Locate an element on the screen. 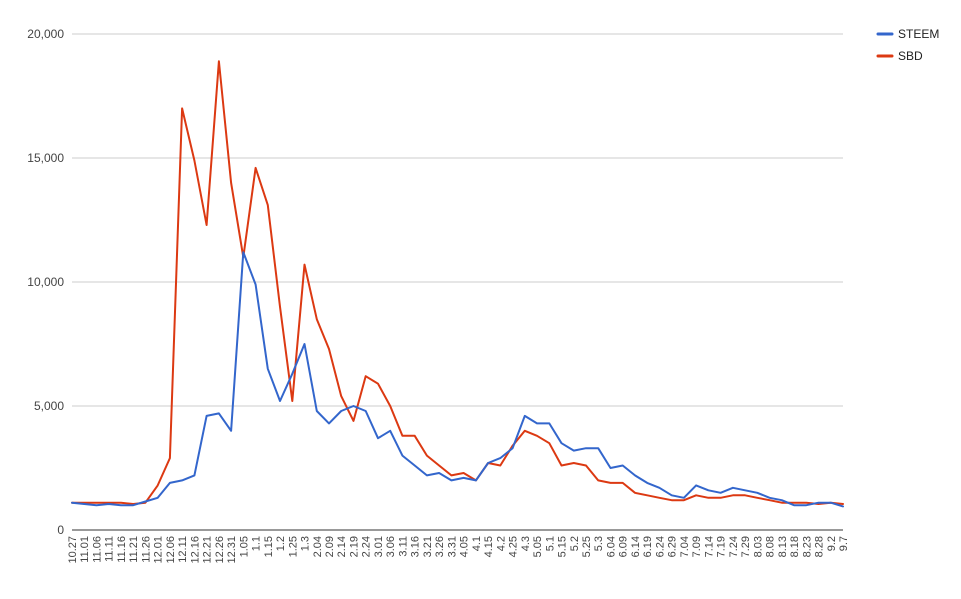 The image size is (961, 599). y-tick-label: 15,000 is located at coordinates (45, 158).